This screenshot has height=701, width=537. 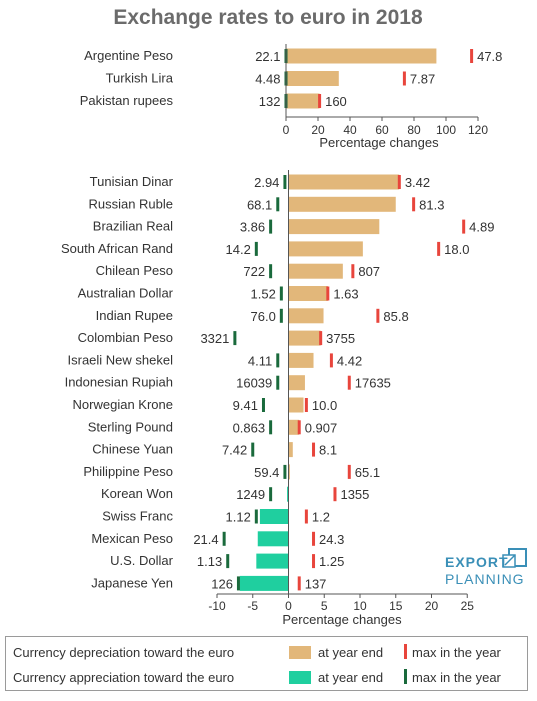 I want to click on start-rate-label: 14.2, so click(x=238, y=249).